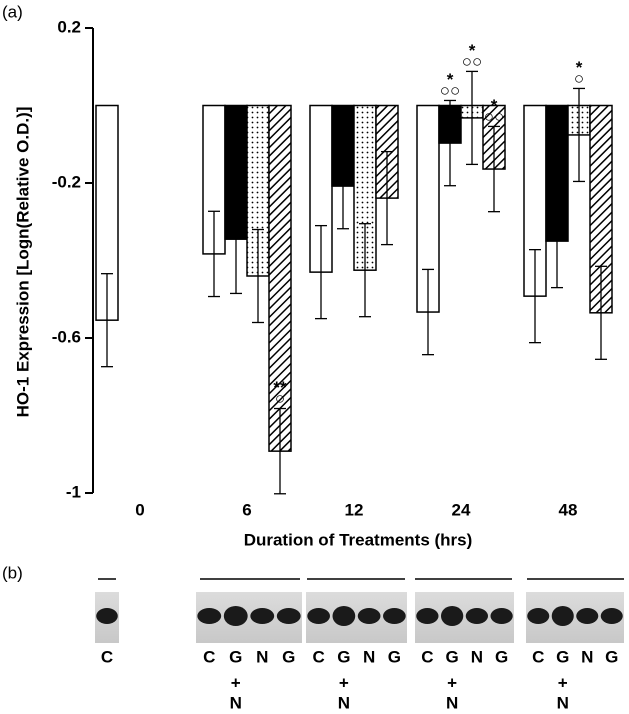 This screenshot has width=629, height=714. Describe the element at coordinates (568, 509) in the screenshot. I see `x-tick-label: 48` at that location.